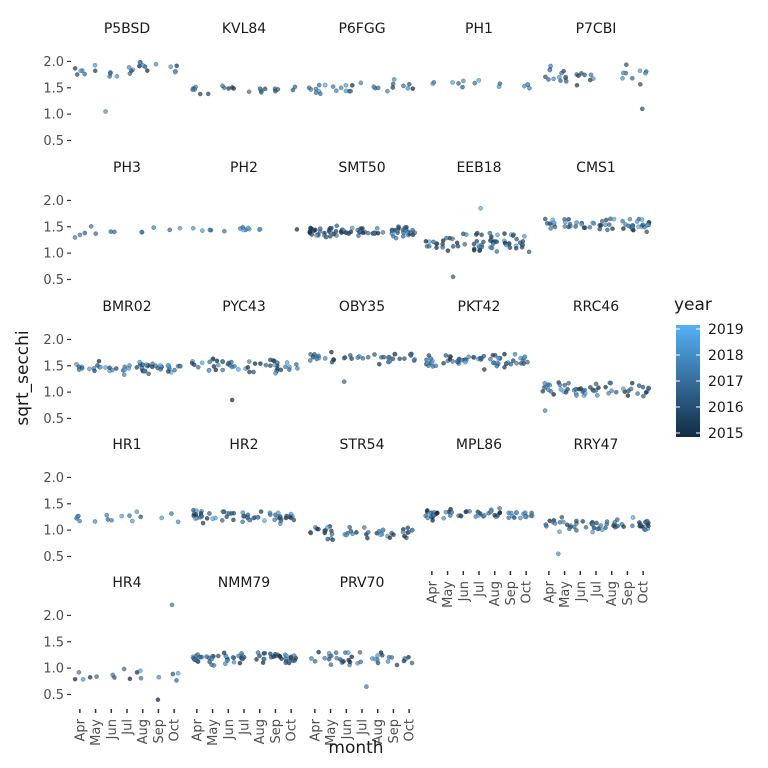 The image size is (768, 768). What do you see at coordinates (478, 168) in the screenshot?
I see `panel-title: EEB18` at bounding box center [478, 168].